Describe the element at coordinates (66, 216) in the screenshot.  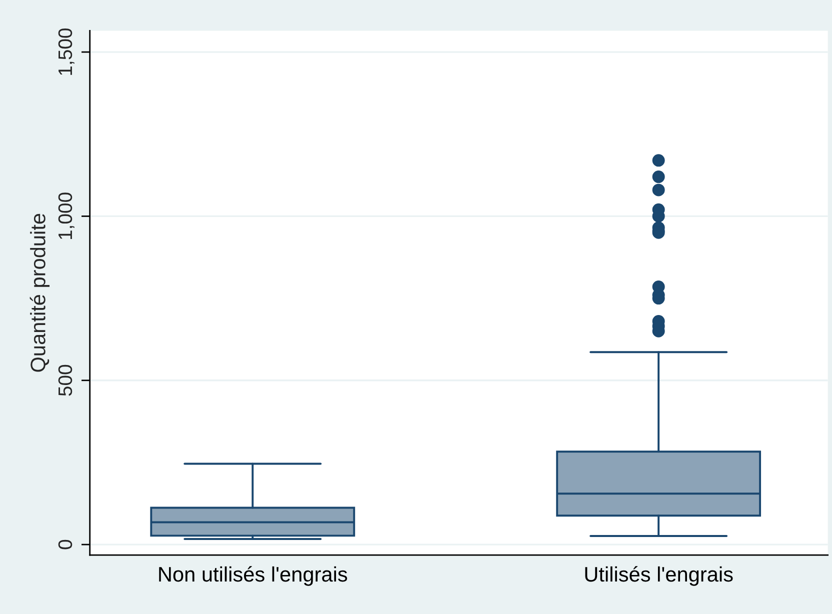
I see `y-tick-label: 1,000` at that location.